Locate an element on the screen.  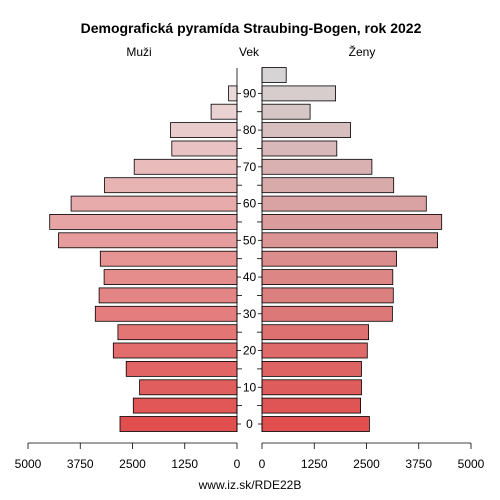
x-tick-label-zeny: 2500 is located at coordinates (366, 464).